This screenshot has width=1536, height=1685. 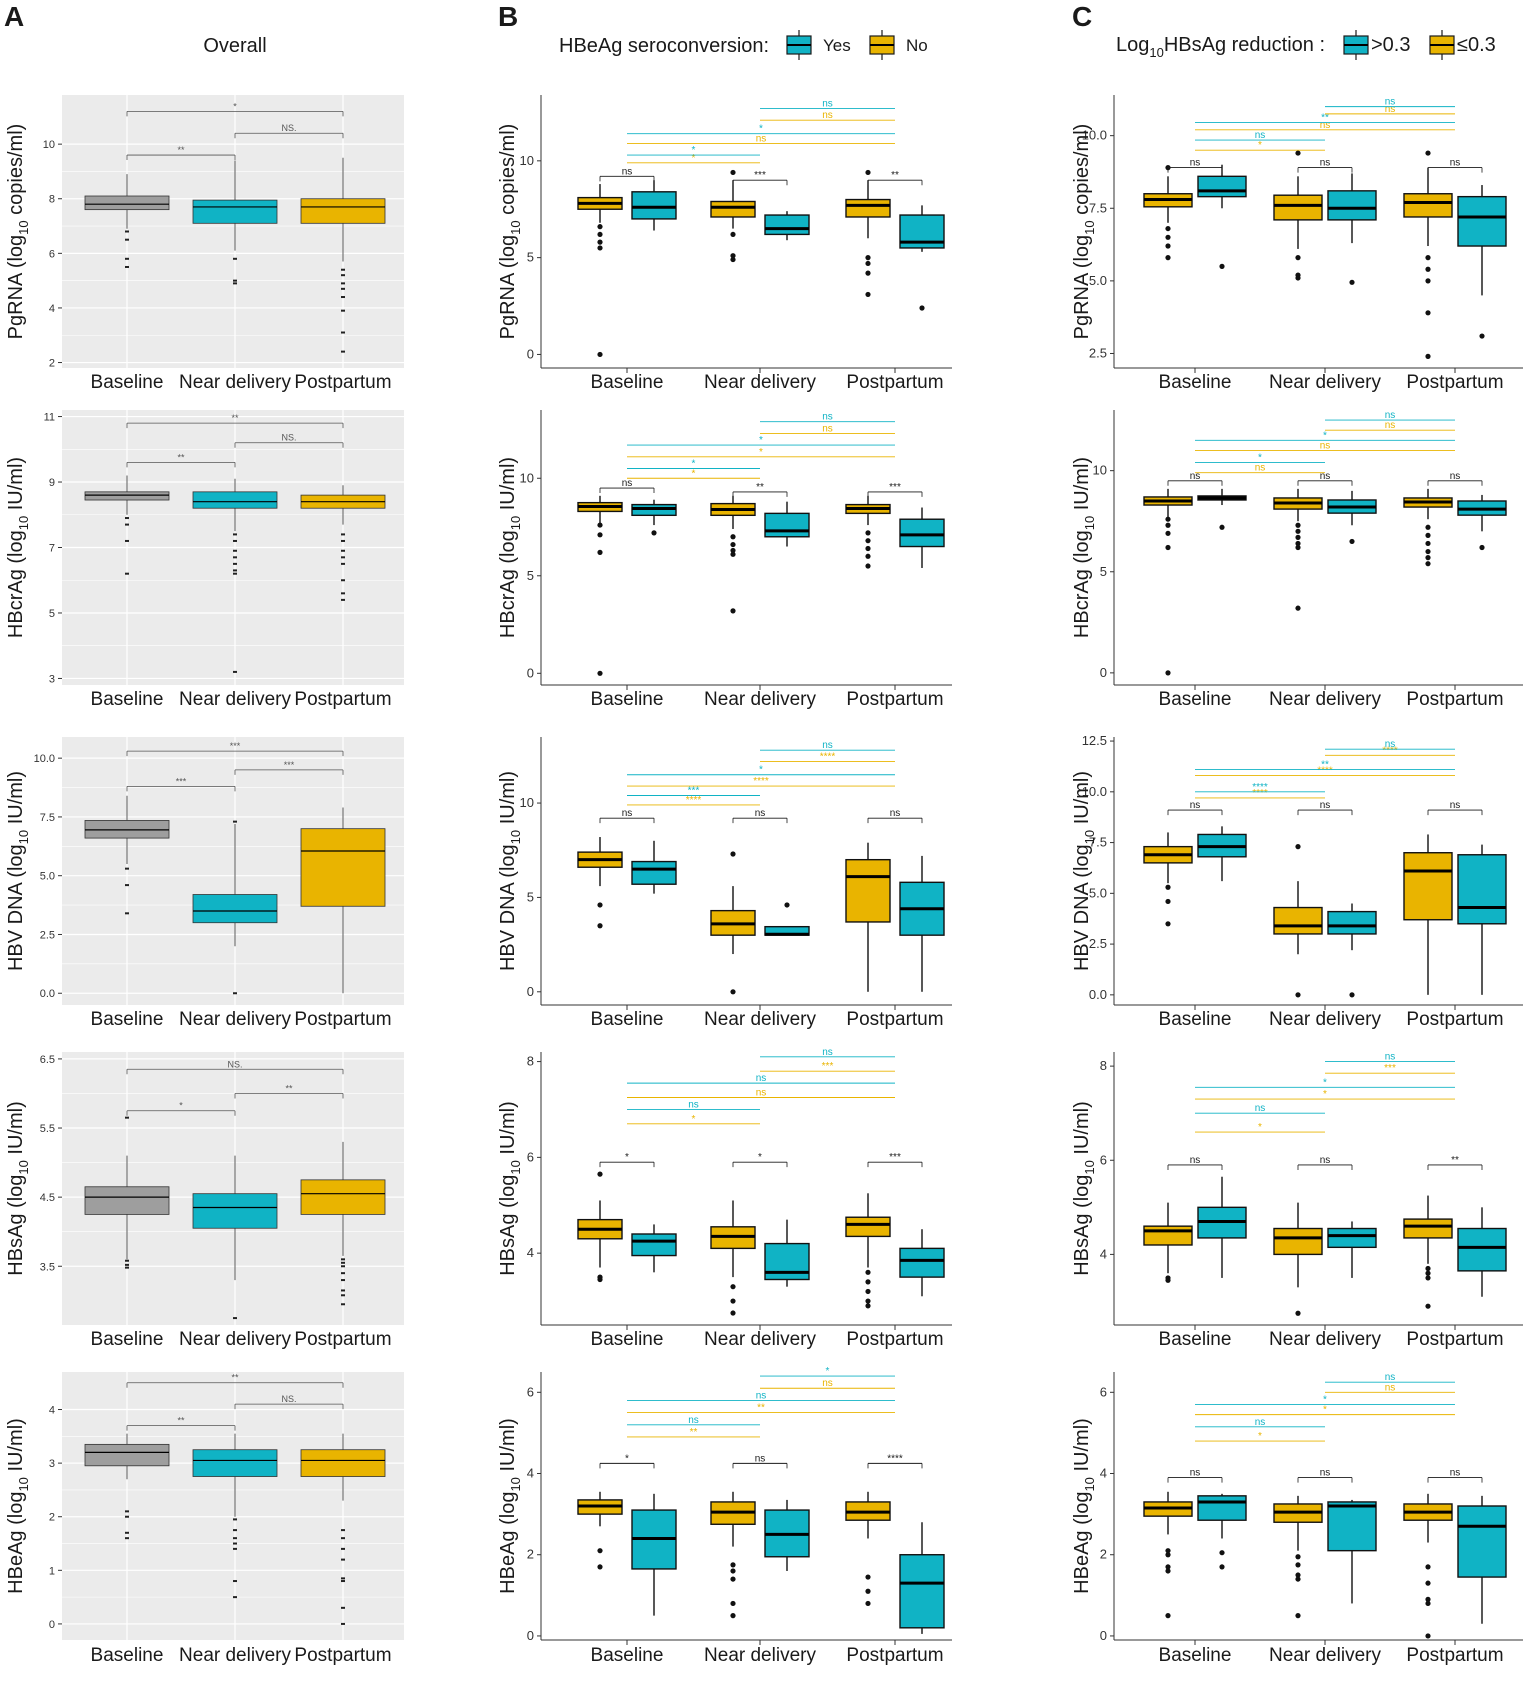 I want to click on panel-a-r3-outlier, so click(x=127, y=913).